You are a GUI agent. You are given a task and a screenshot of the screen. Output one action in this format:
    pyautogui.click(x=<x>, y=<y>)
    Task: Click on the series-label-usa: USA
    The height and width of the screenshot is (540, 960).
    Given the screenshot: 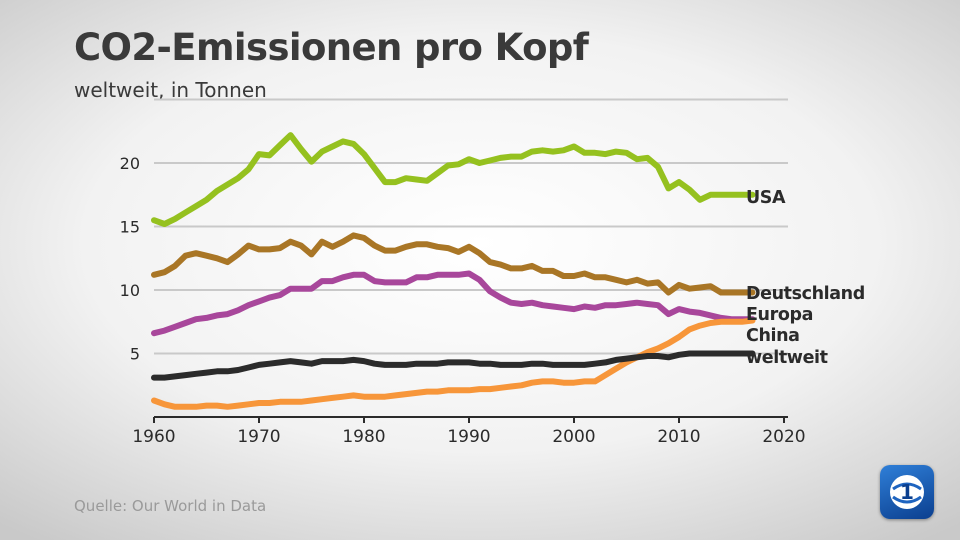 What is the action you would take?
    pyautogui.click(x=766, y=198)
    